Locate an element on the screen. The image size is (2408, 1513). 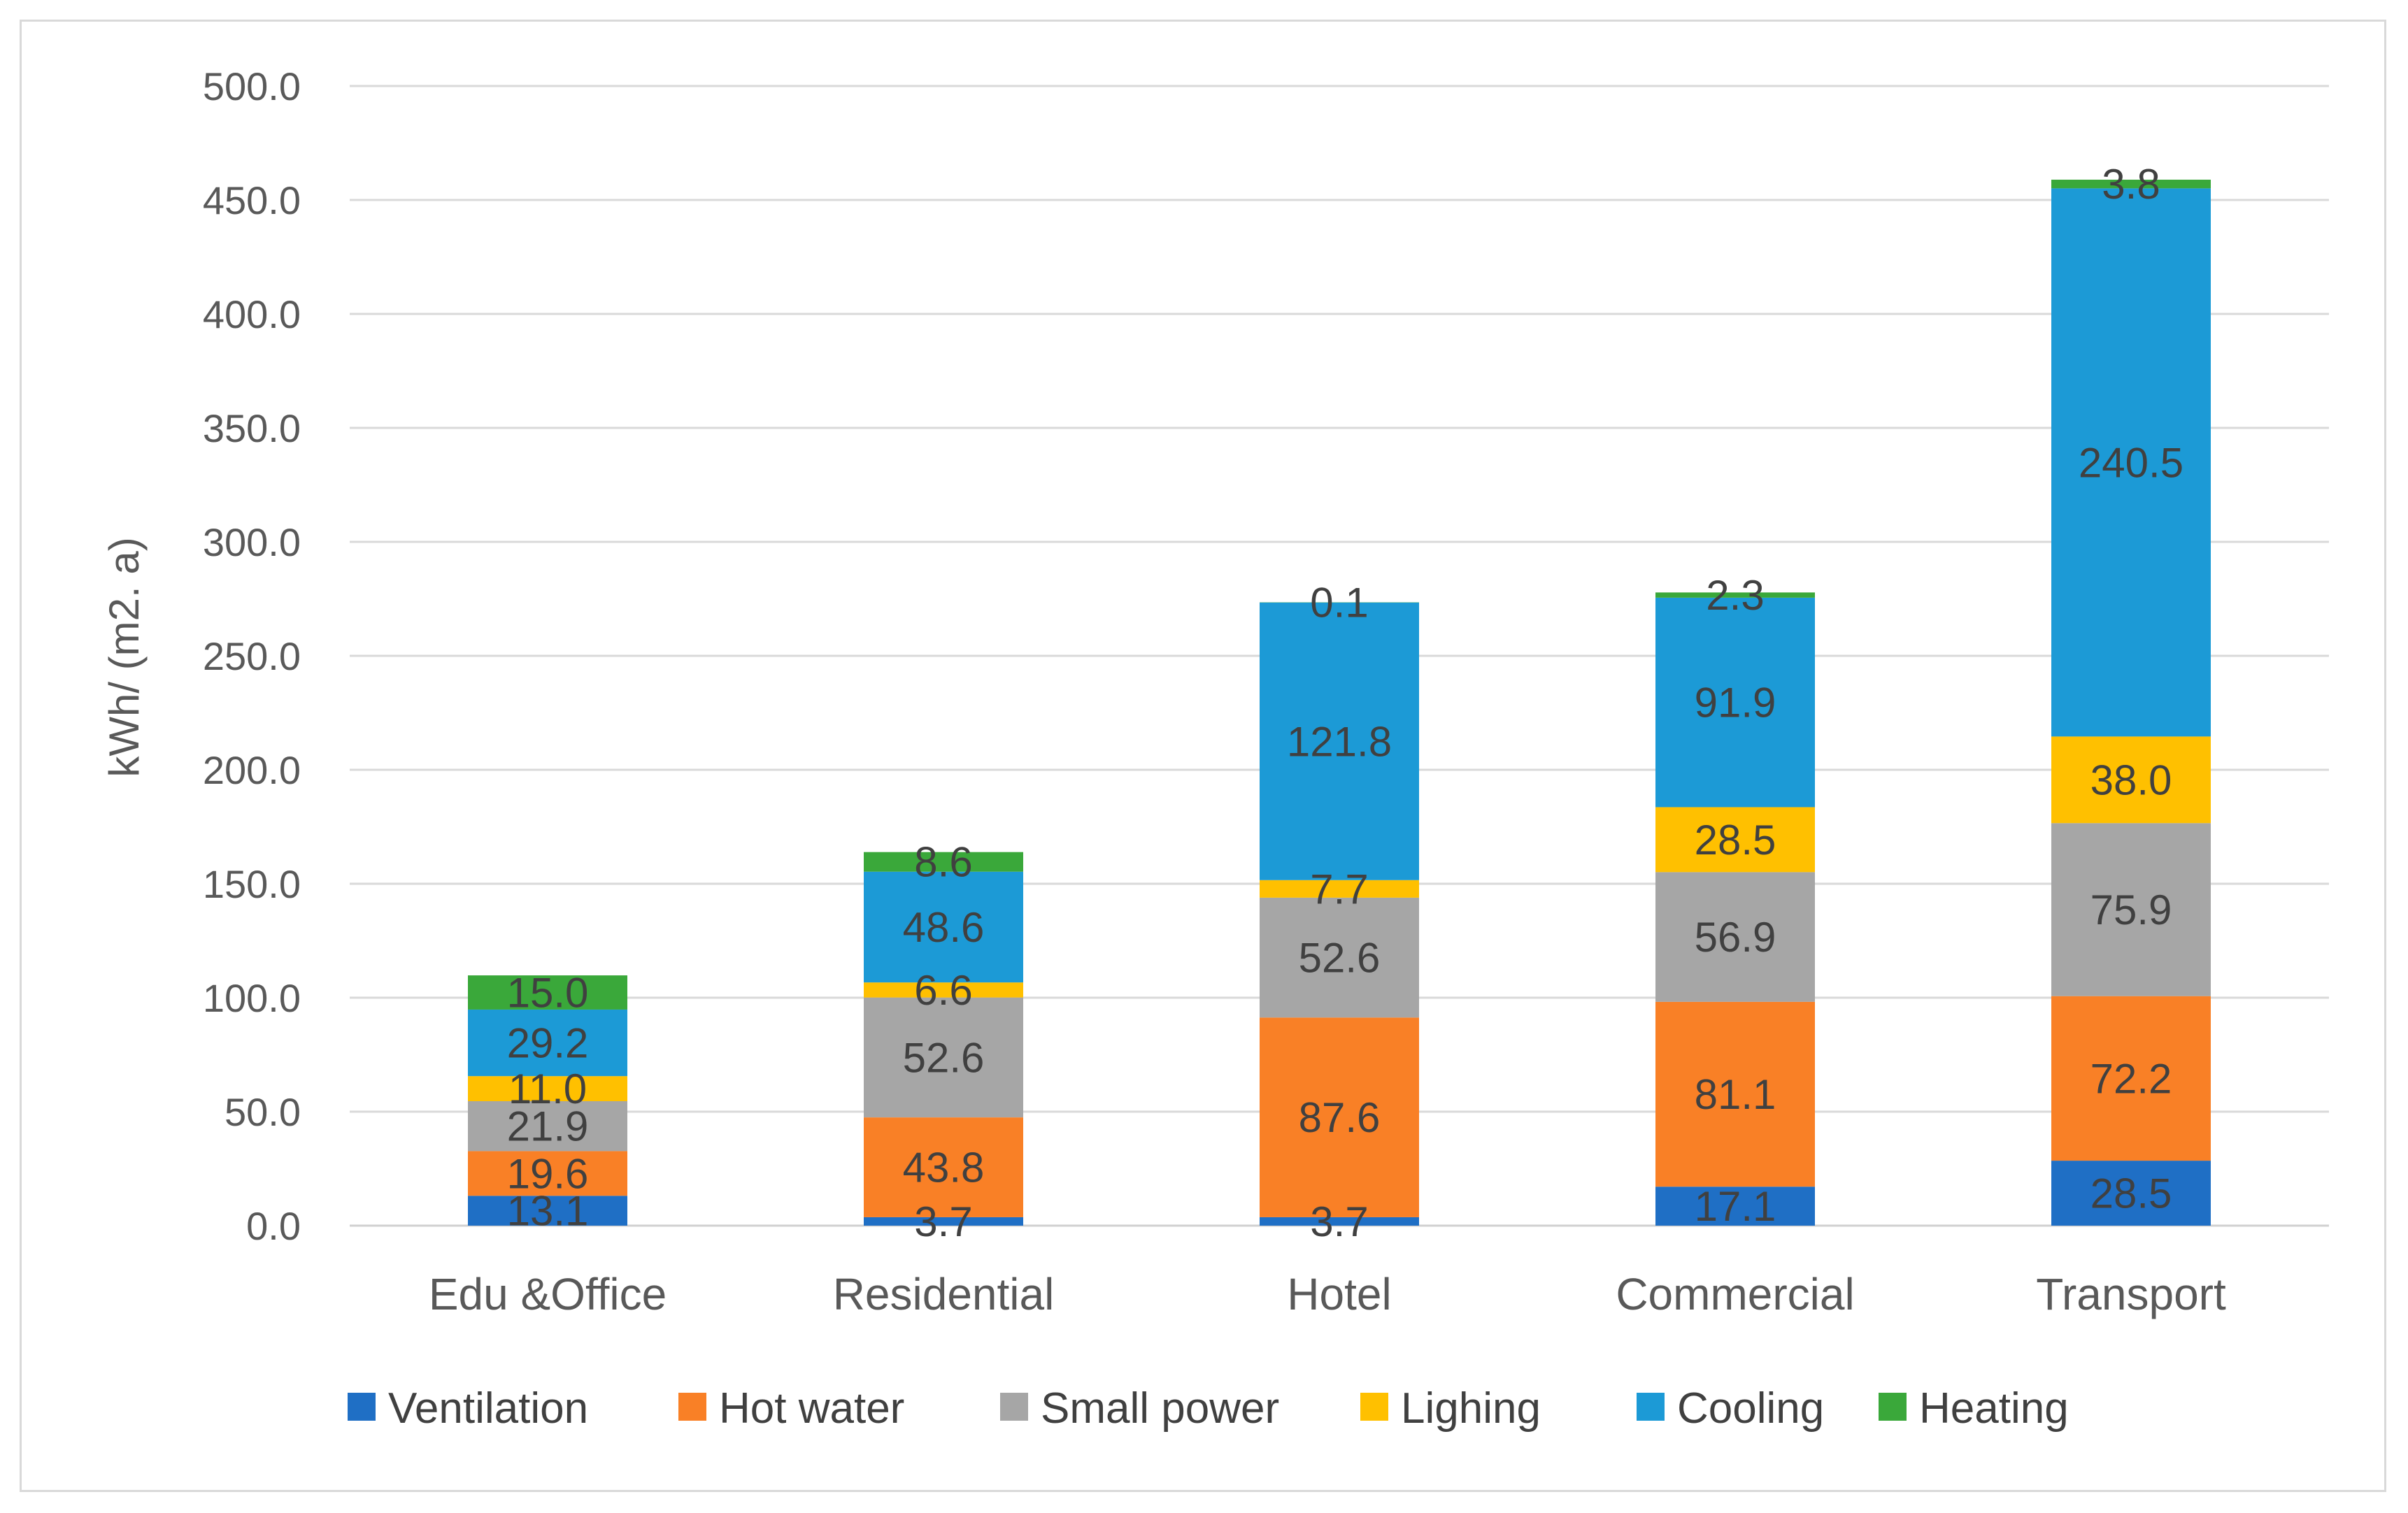
x-category-label: Edu &Office is located at coordinates (548, 1294).